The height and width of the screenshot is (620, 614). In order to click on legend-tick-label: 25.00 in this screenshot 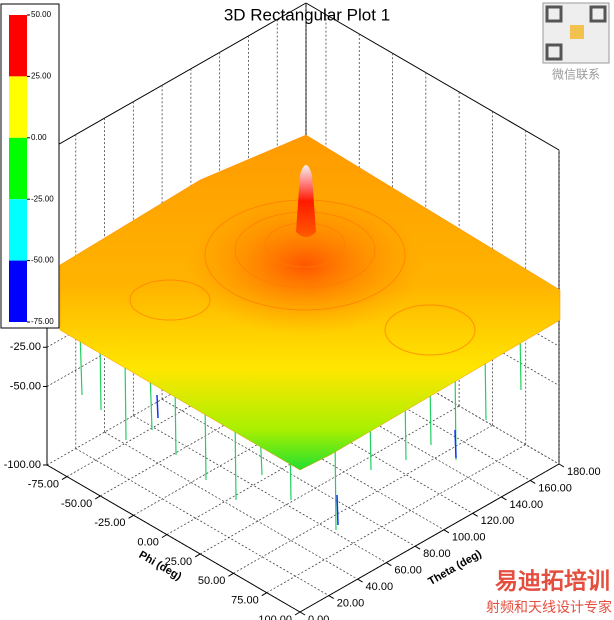, I will do `click(41, 76)`.